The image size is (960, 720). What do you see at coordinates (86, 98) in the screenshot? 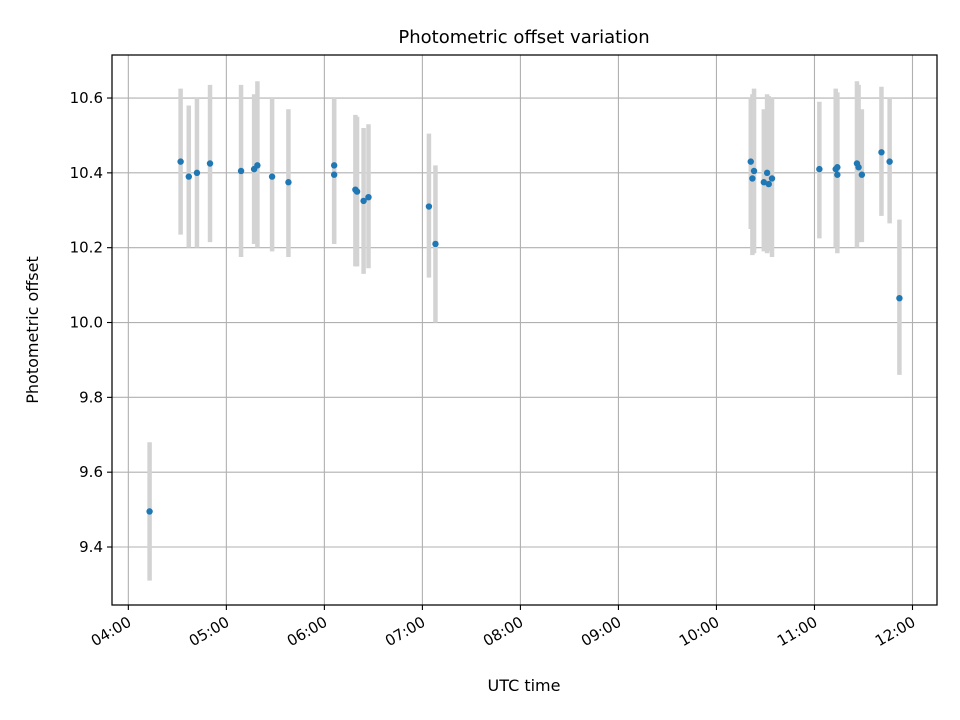
I see `y-tick-label: 10.6` at bounding box center [86, 98].